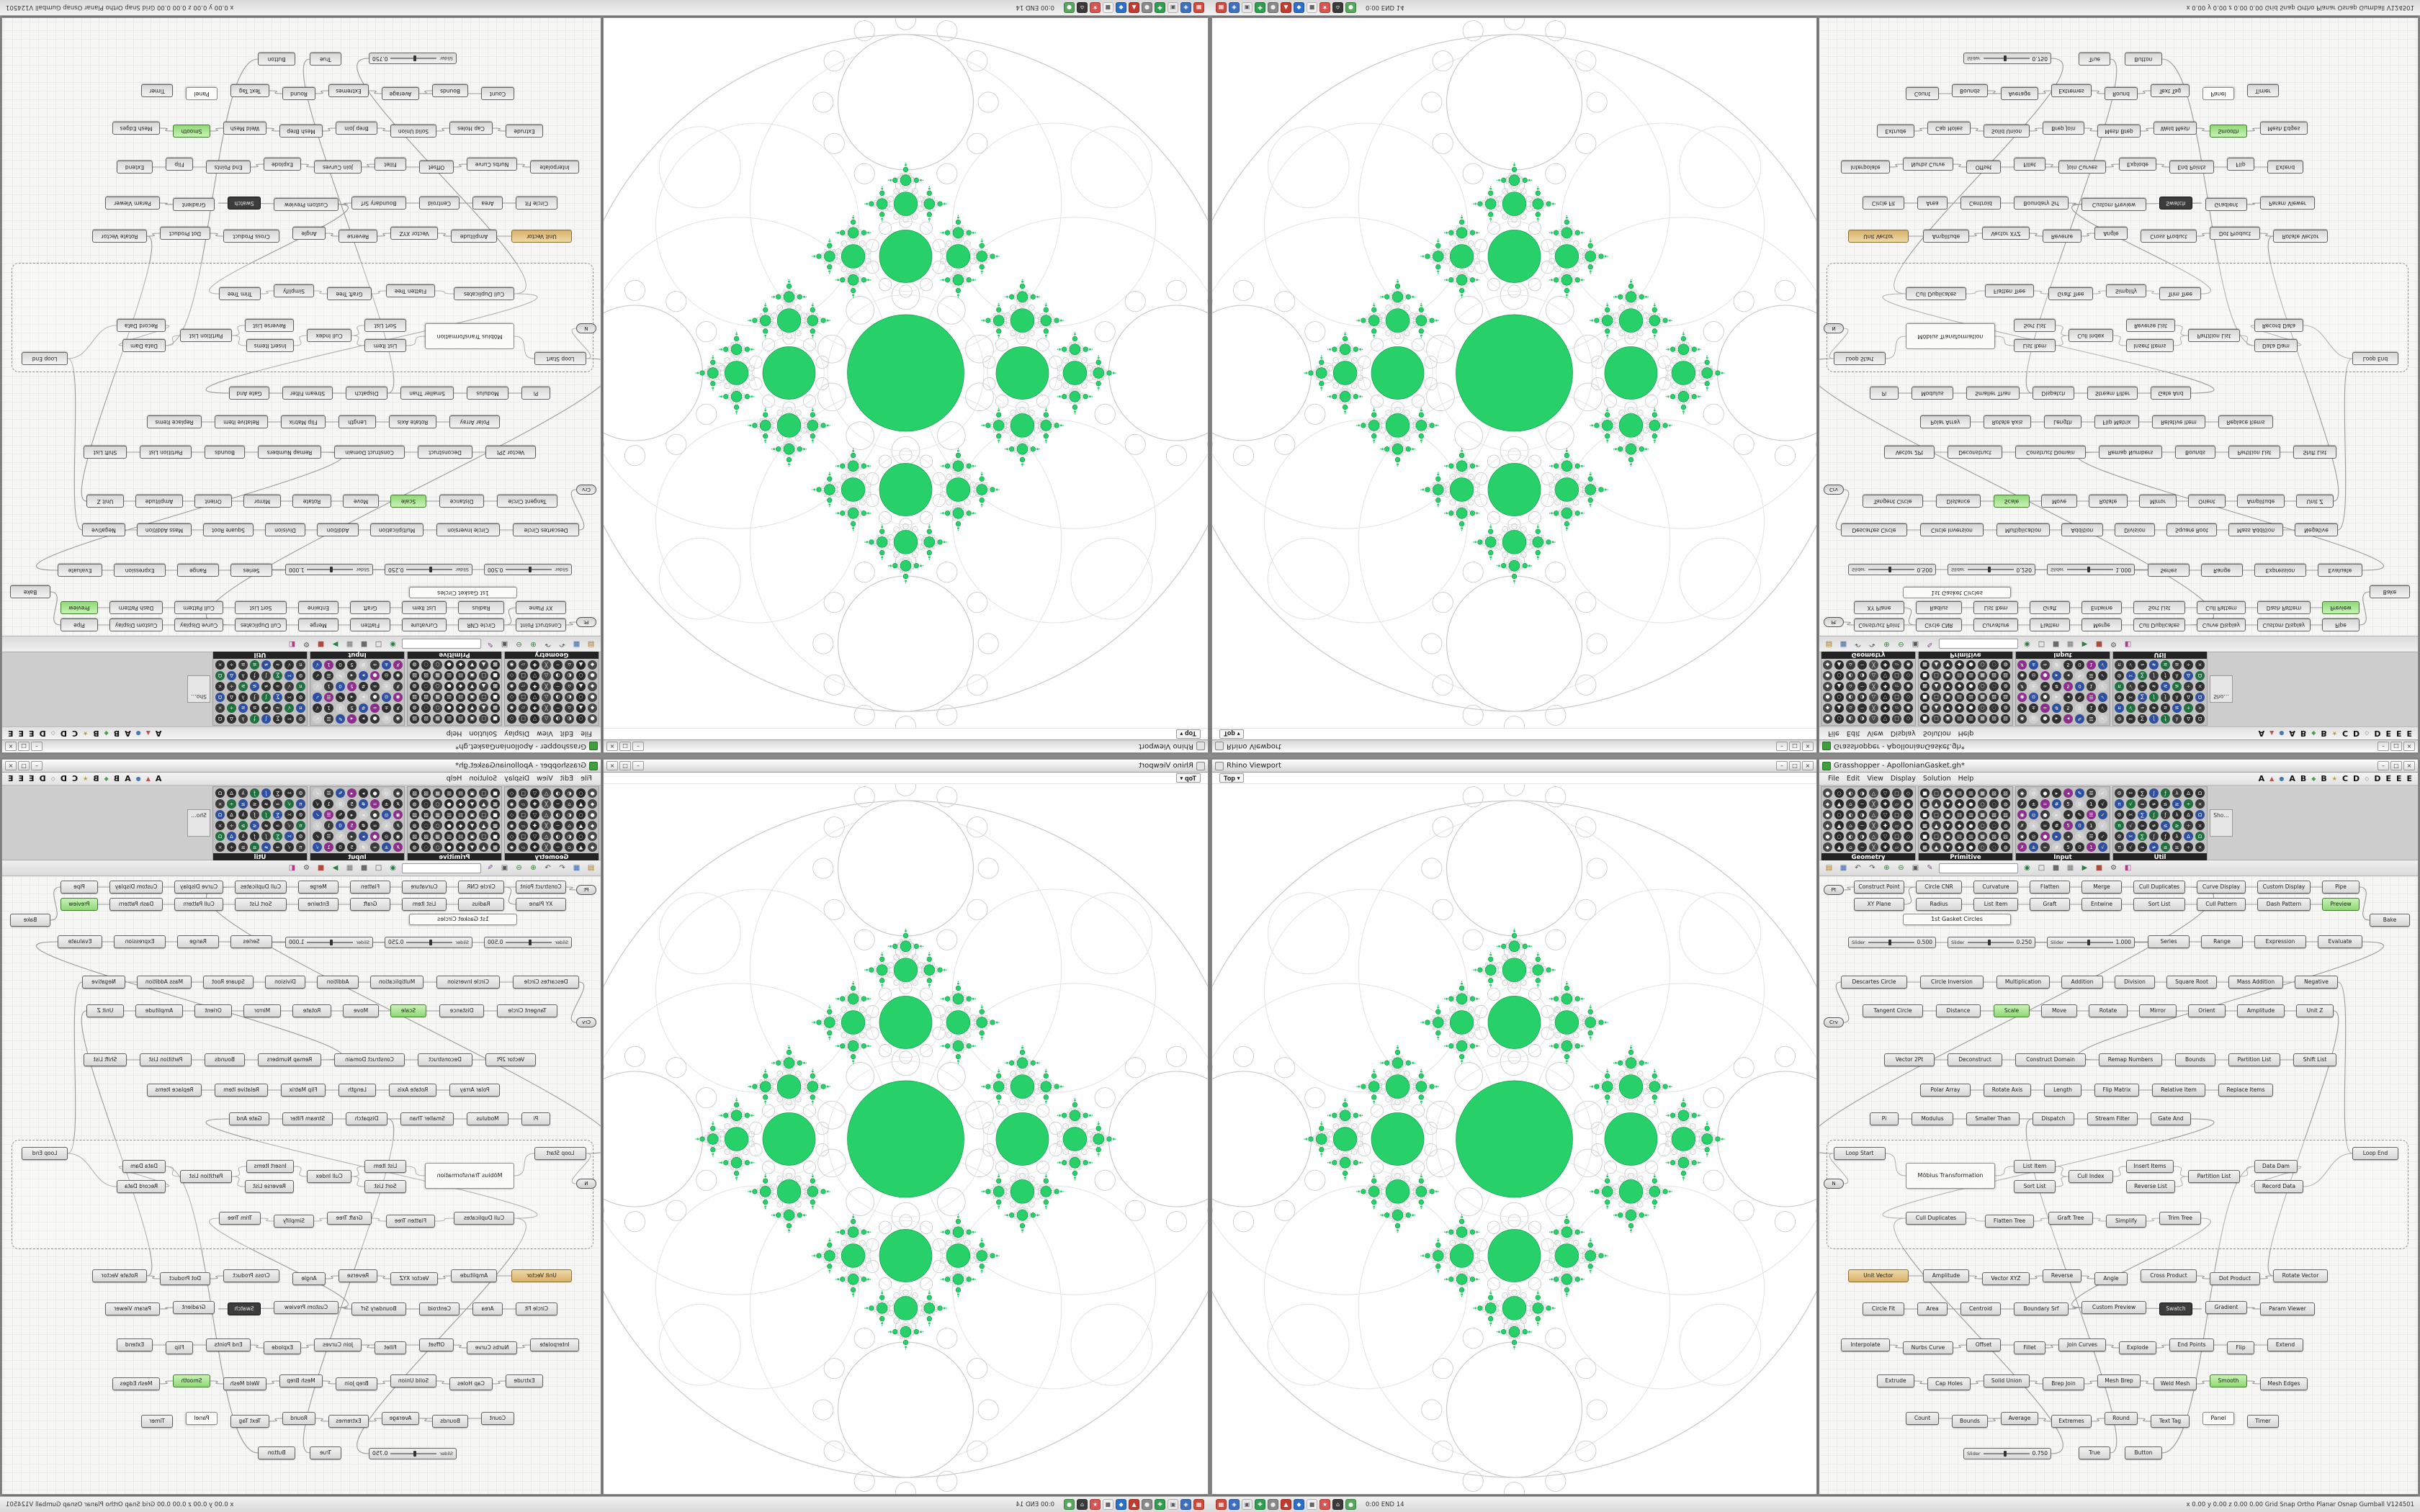 The height and width of the screenshot is (1512, 2420). I want to click on palette-icon: ✚, so click(1885, 804).